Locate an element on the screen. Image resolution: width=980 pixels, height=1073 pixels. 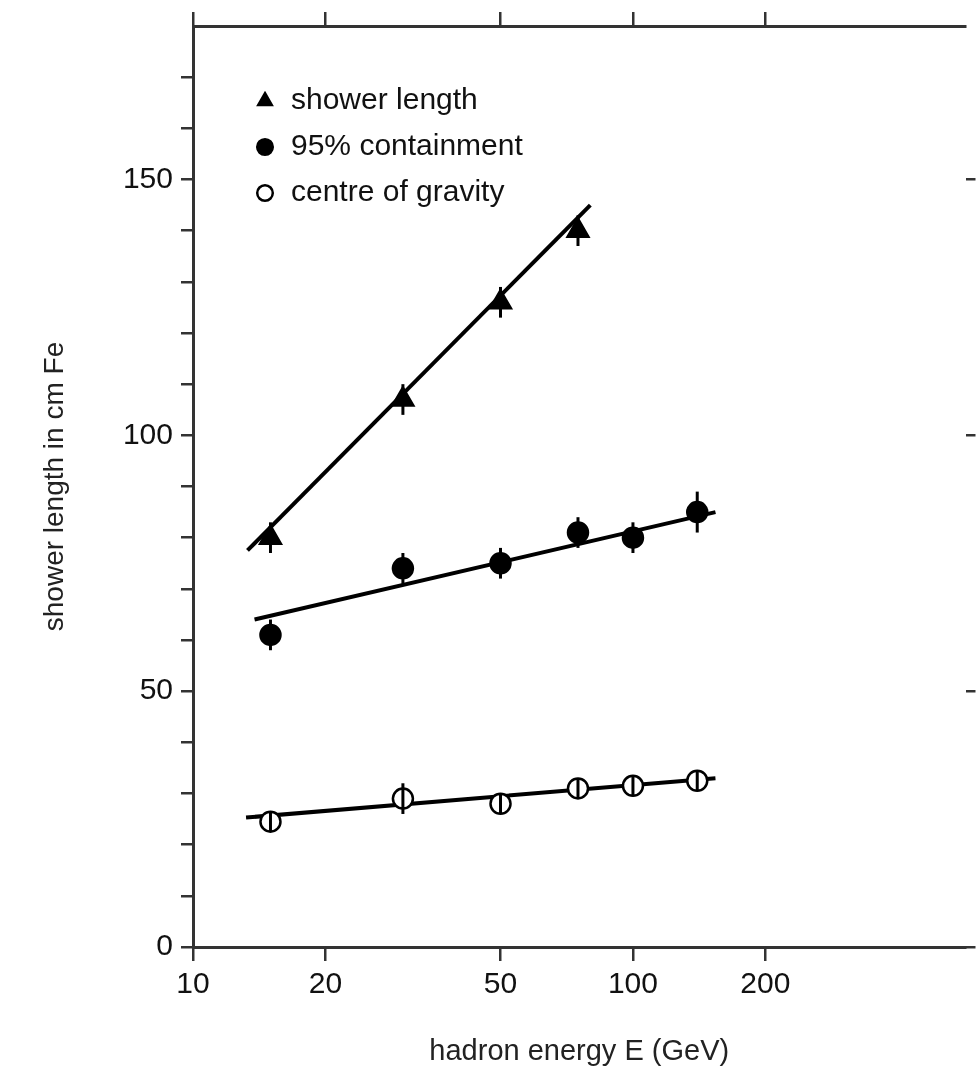
legend-label: shower length is located at coordinates (384, 99).